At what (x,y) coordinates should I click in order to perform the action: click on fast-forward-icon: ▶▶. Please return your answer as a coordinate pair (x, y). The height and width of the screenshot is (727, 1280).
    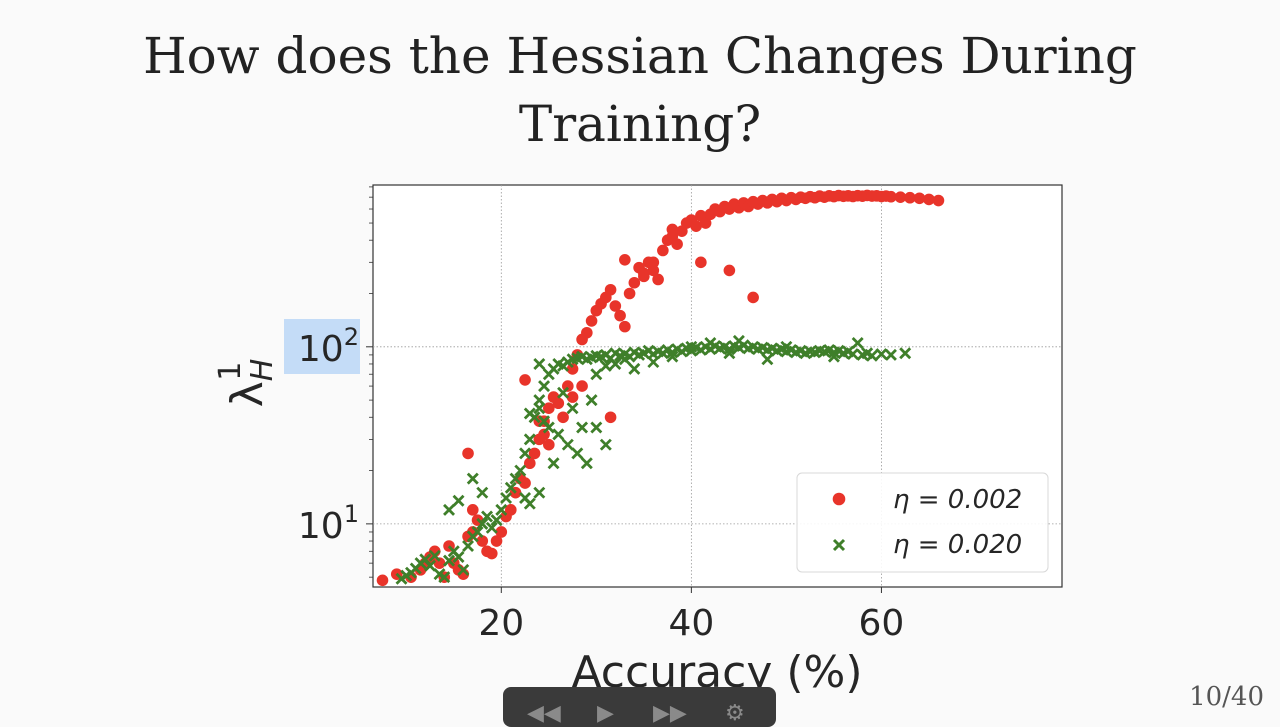
    Looking at the image, I should click on (670, 713).